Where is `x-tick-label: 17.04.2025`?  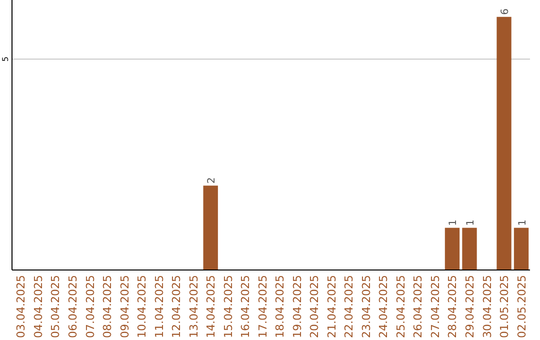 x-tick-label: 17.04.2025 is located at coordinates (263, 306).